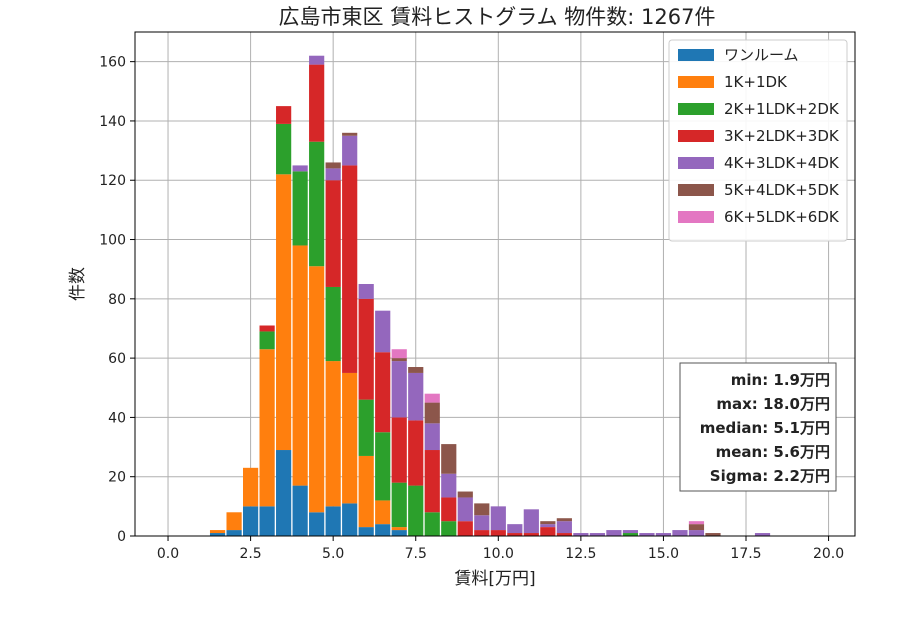 Image resolution: width=900 pixels, height=630 pixels. What do you see at coordinates (117, 359) in the screenshot?
I see `y-tick-label: 60` at bounding box center [117, 359].